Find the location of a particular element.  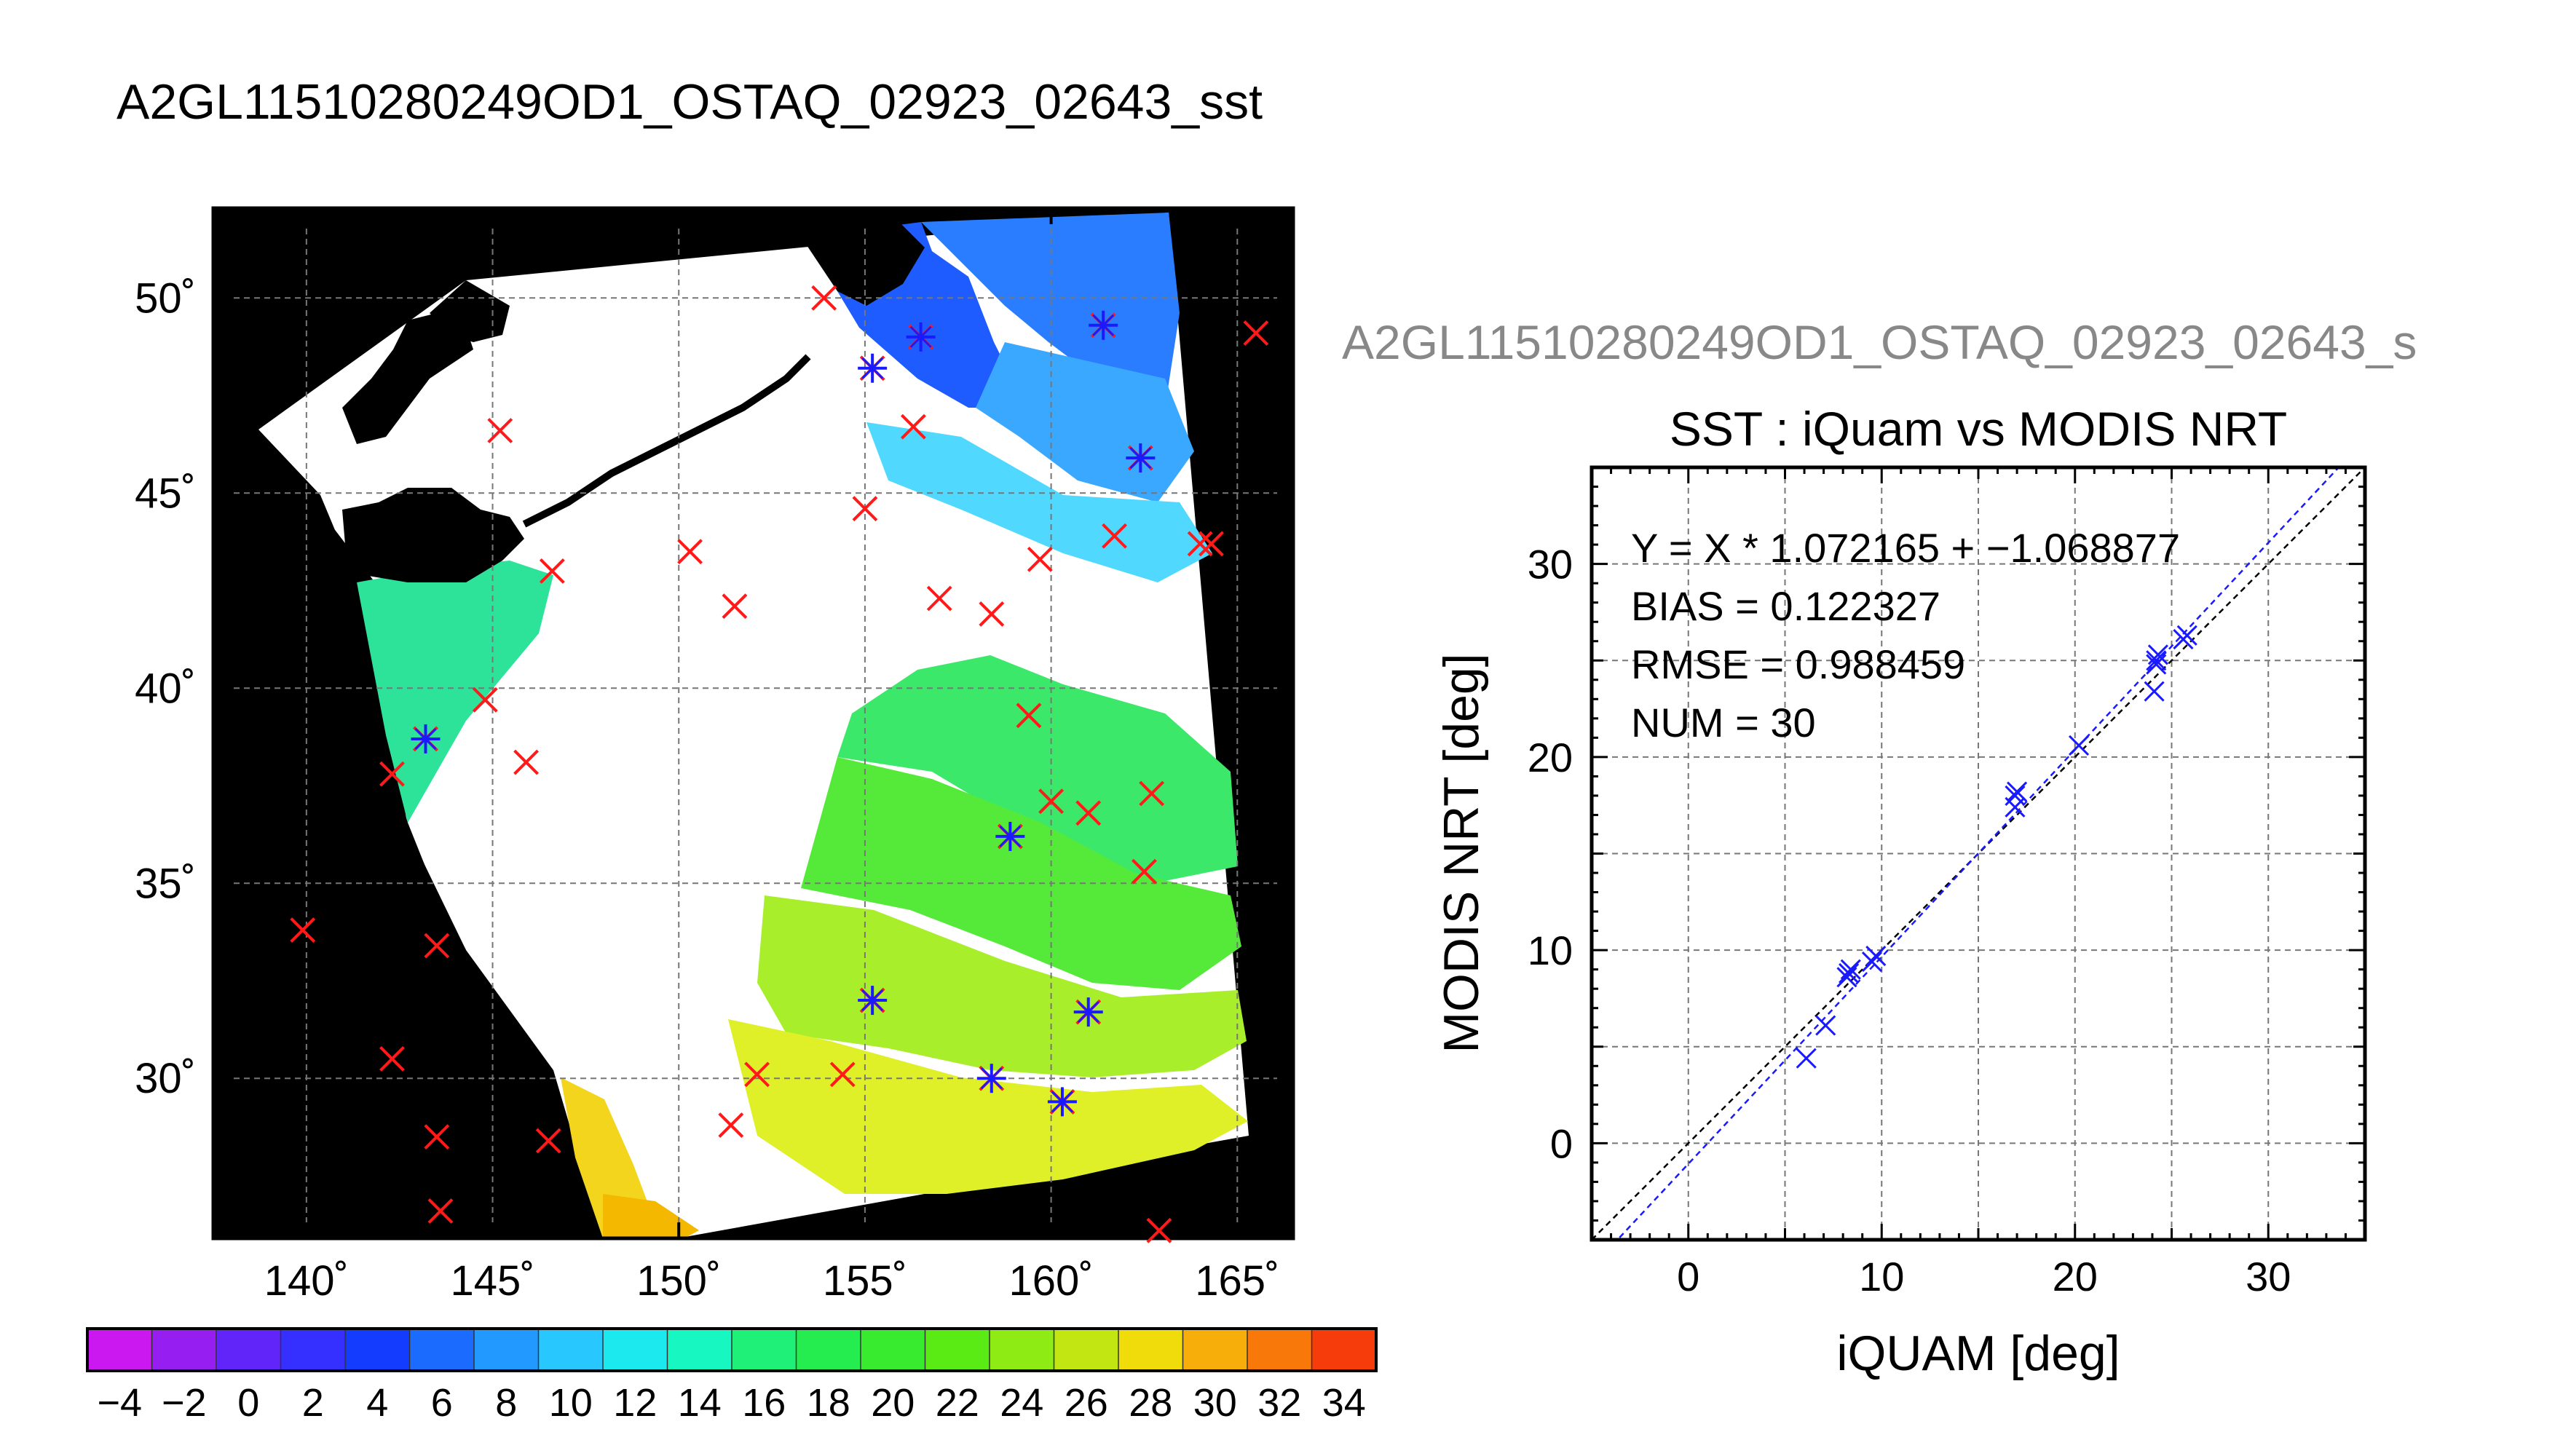

map-y-tick-label: 40˚ is located at coordinates (165, 688).